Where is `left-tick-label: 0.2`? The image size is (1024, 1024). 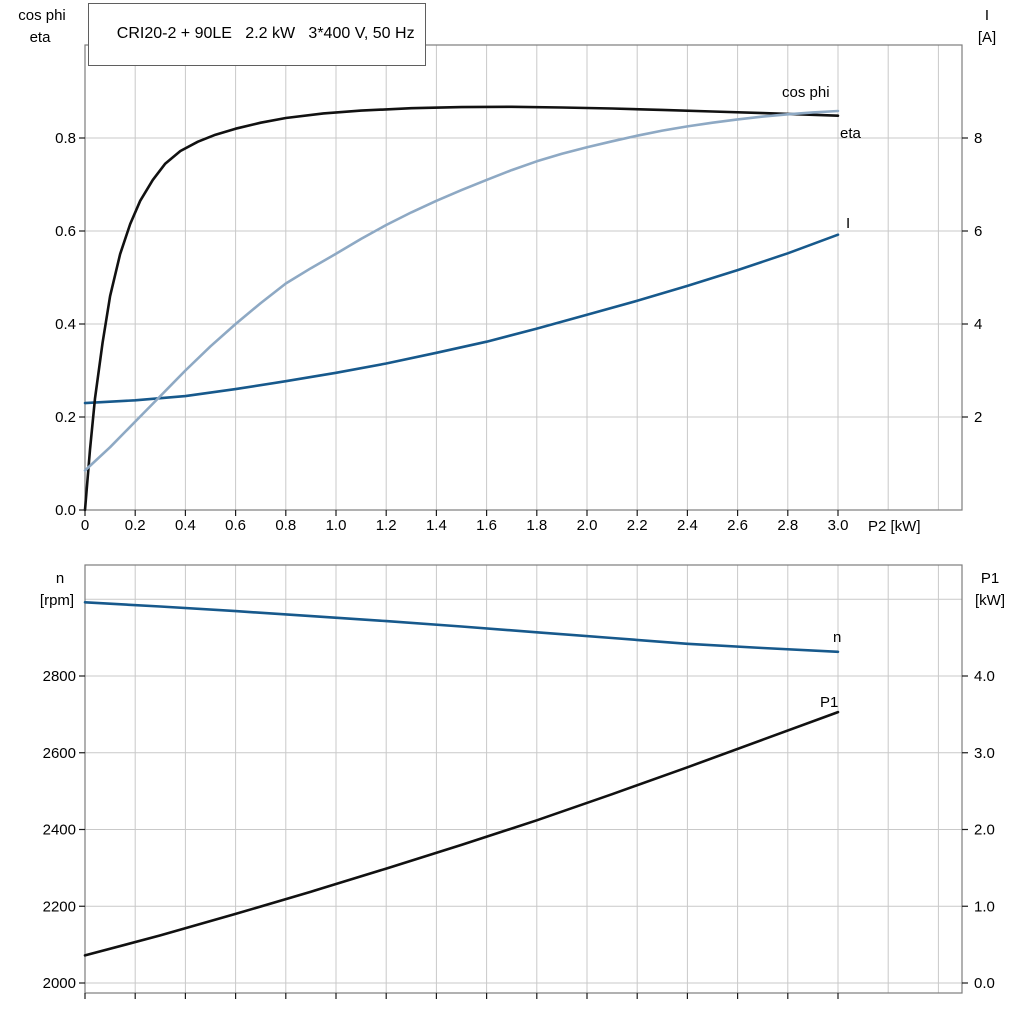
left-tick-label: 0.2 is located at coordinates (65, 417).